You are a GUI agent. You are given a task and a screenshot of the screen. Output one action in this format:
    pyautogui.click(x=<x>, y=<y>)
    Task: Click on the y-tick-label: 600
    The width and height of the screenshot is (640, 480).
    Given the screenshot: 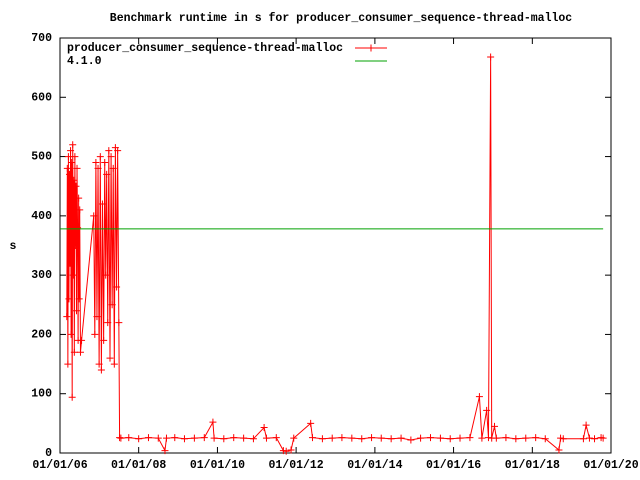 What is the action you would take?
    pyautogui.click(x=41, y=97)
    